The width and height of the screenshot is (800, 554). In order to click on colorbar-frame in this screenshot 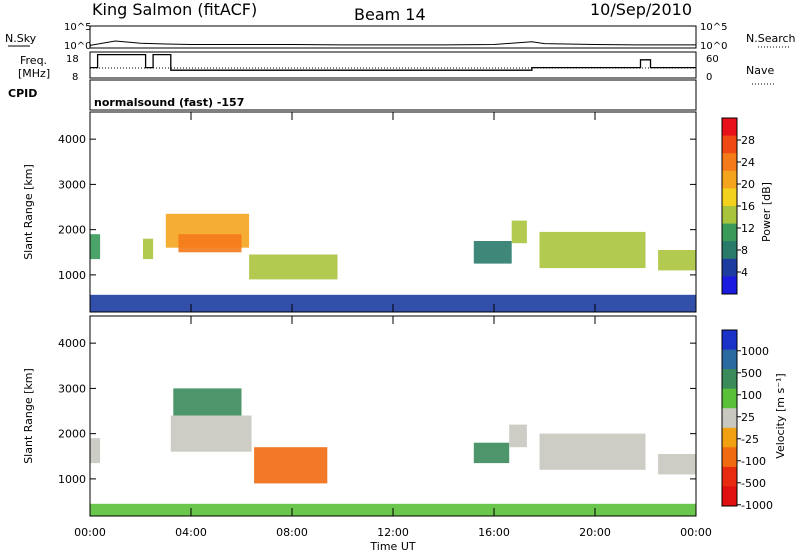, I will do `click(729, 418)`.